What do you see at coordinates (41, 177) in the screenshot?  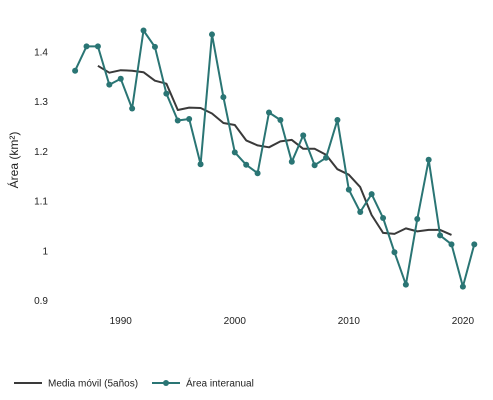 I see `y-axis-ticks: 0.9 1 1.1 1.2 1.3 1.4` at bounding box center [41, 177].